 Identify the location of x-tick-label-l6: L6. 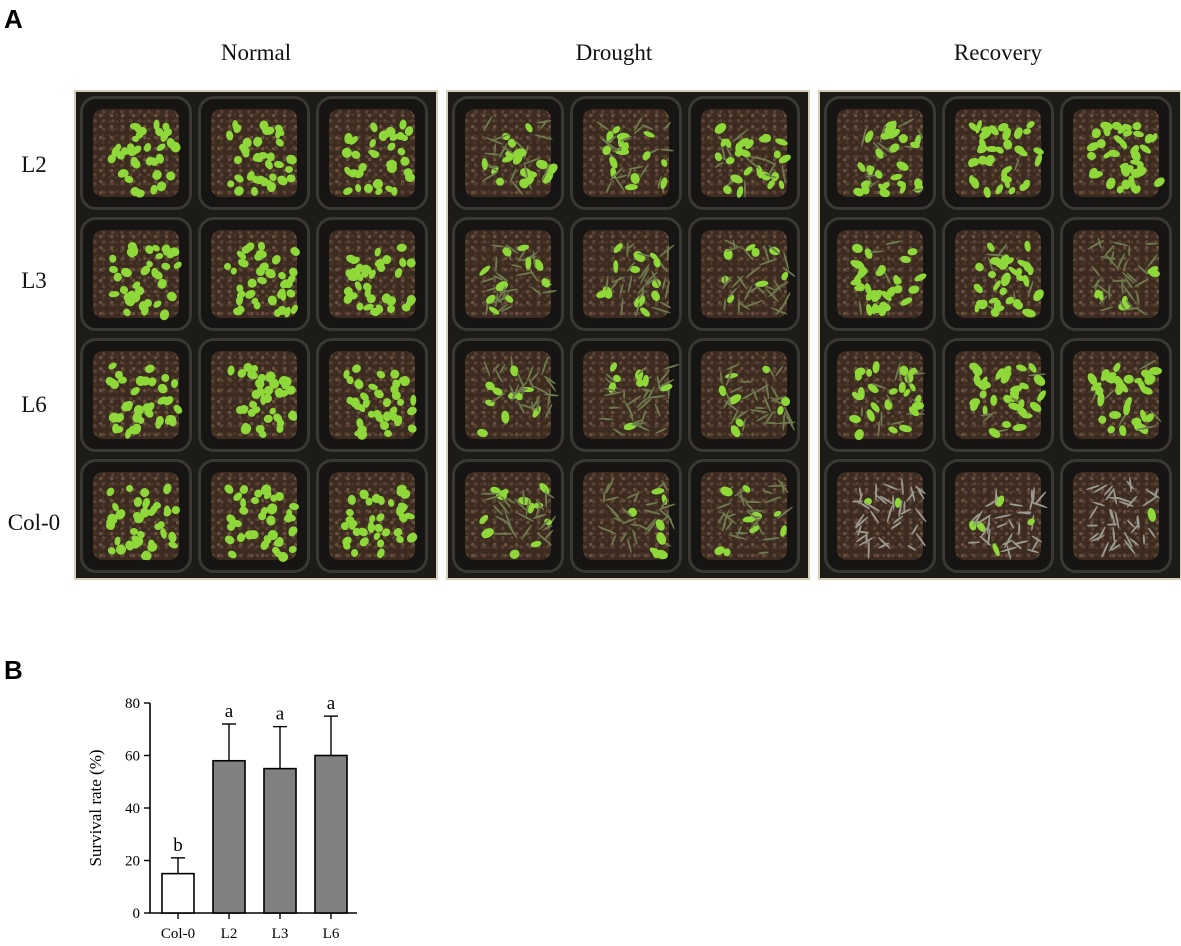
(331, 934).